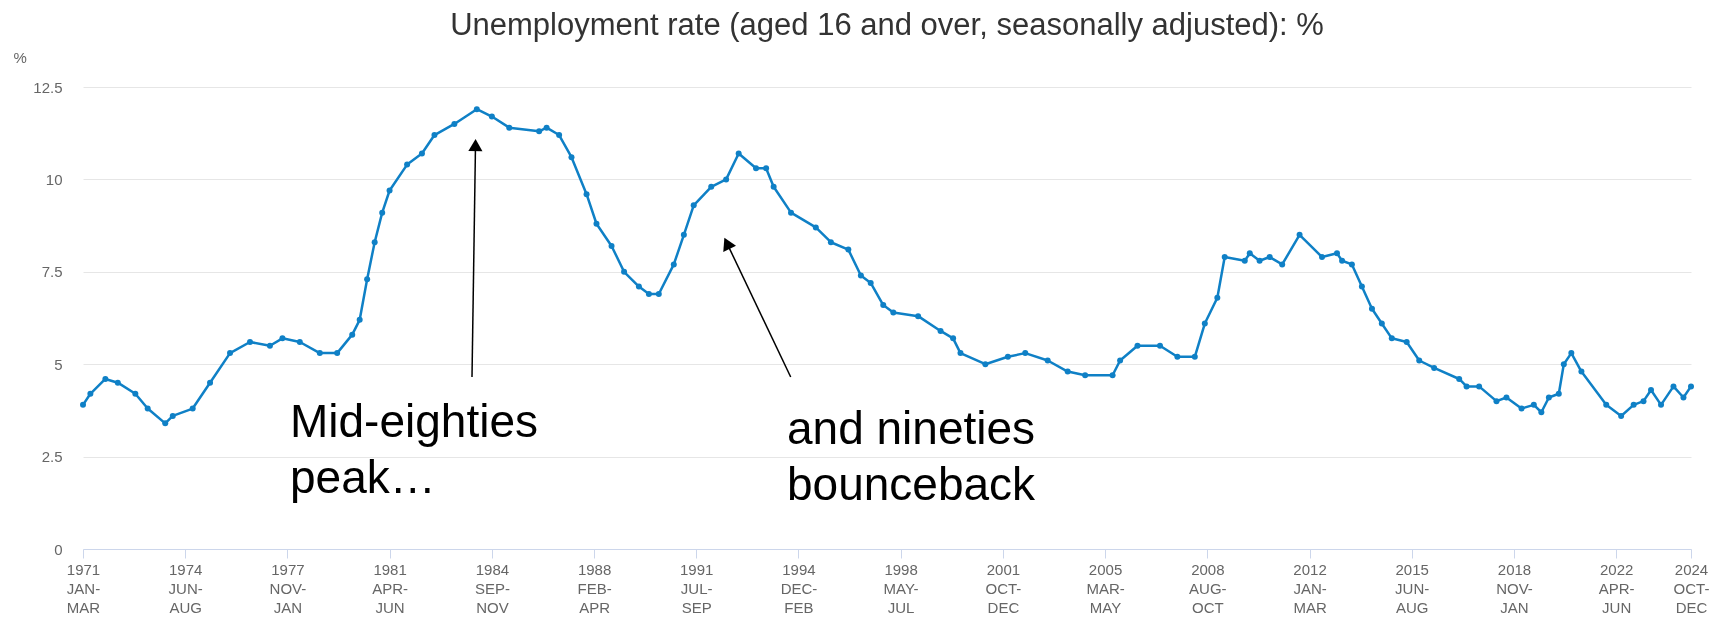  I want to click on x-tick-label: 1974 JUN-AUG, so click(185, 588).